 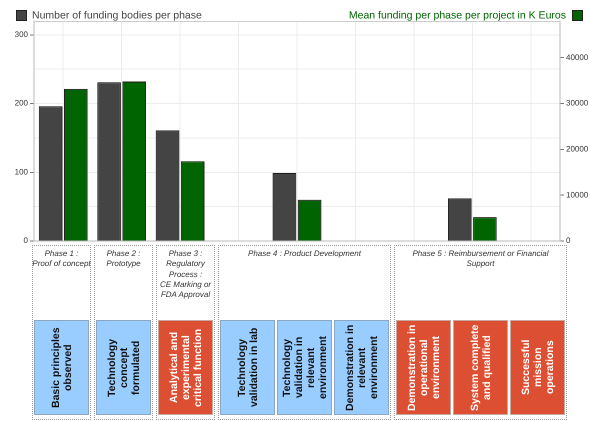 I want to click on legend-label: Number of funding bodies per phase, so click(x=117, y=15).